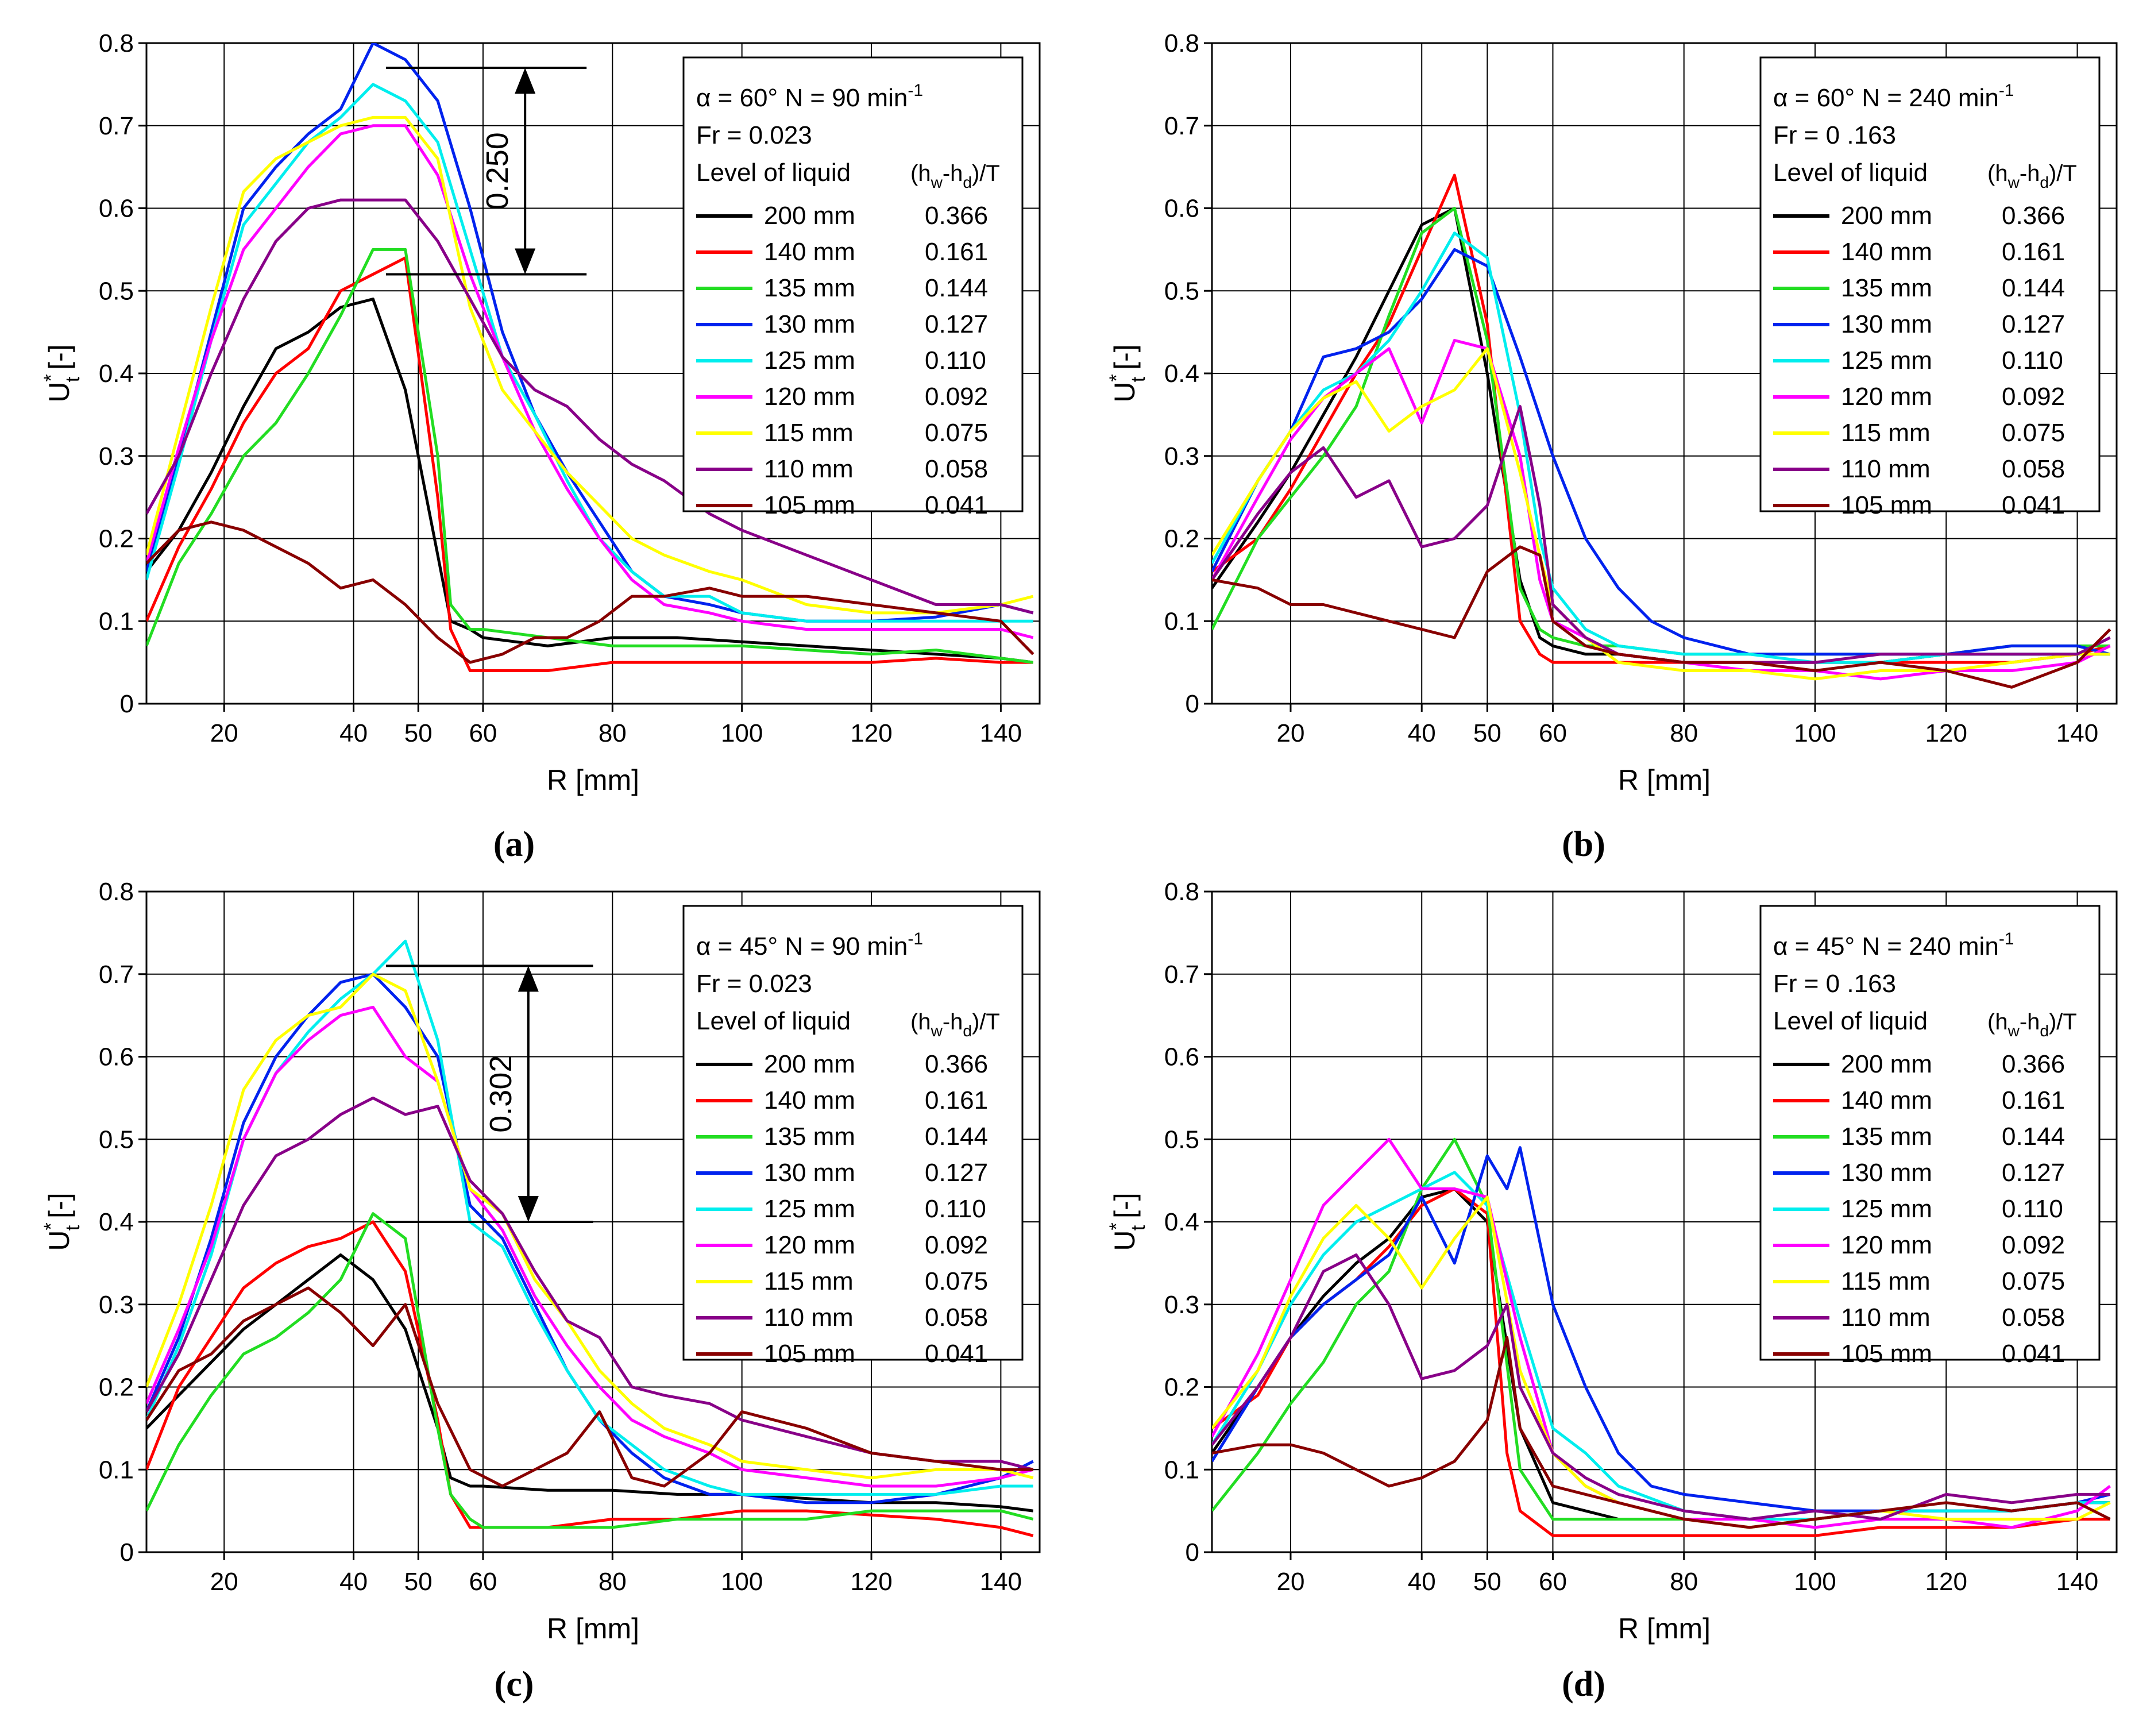  What do you see at coordinates (224, 1582) in the screenshot?
I see `x-tick-label: 20` at bounding box center [224, 1582].